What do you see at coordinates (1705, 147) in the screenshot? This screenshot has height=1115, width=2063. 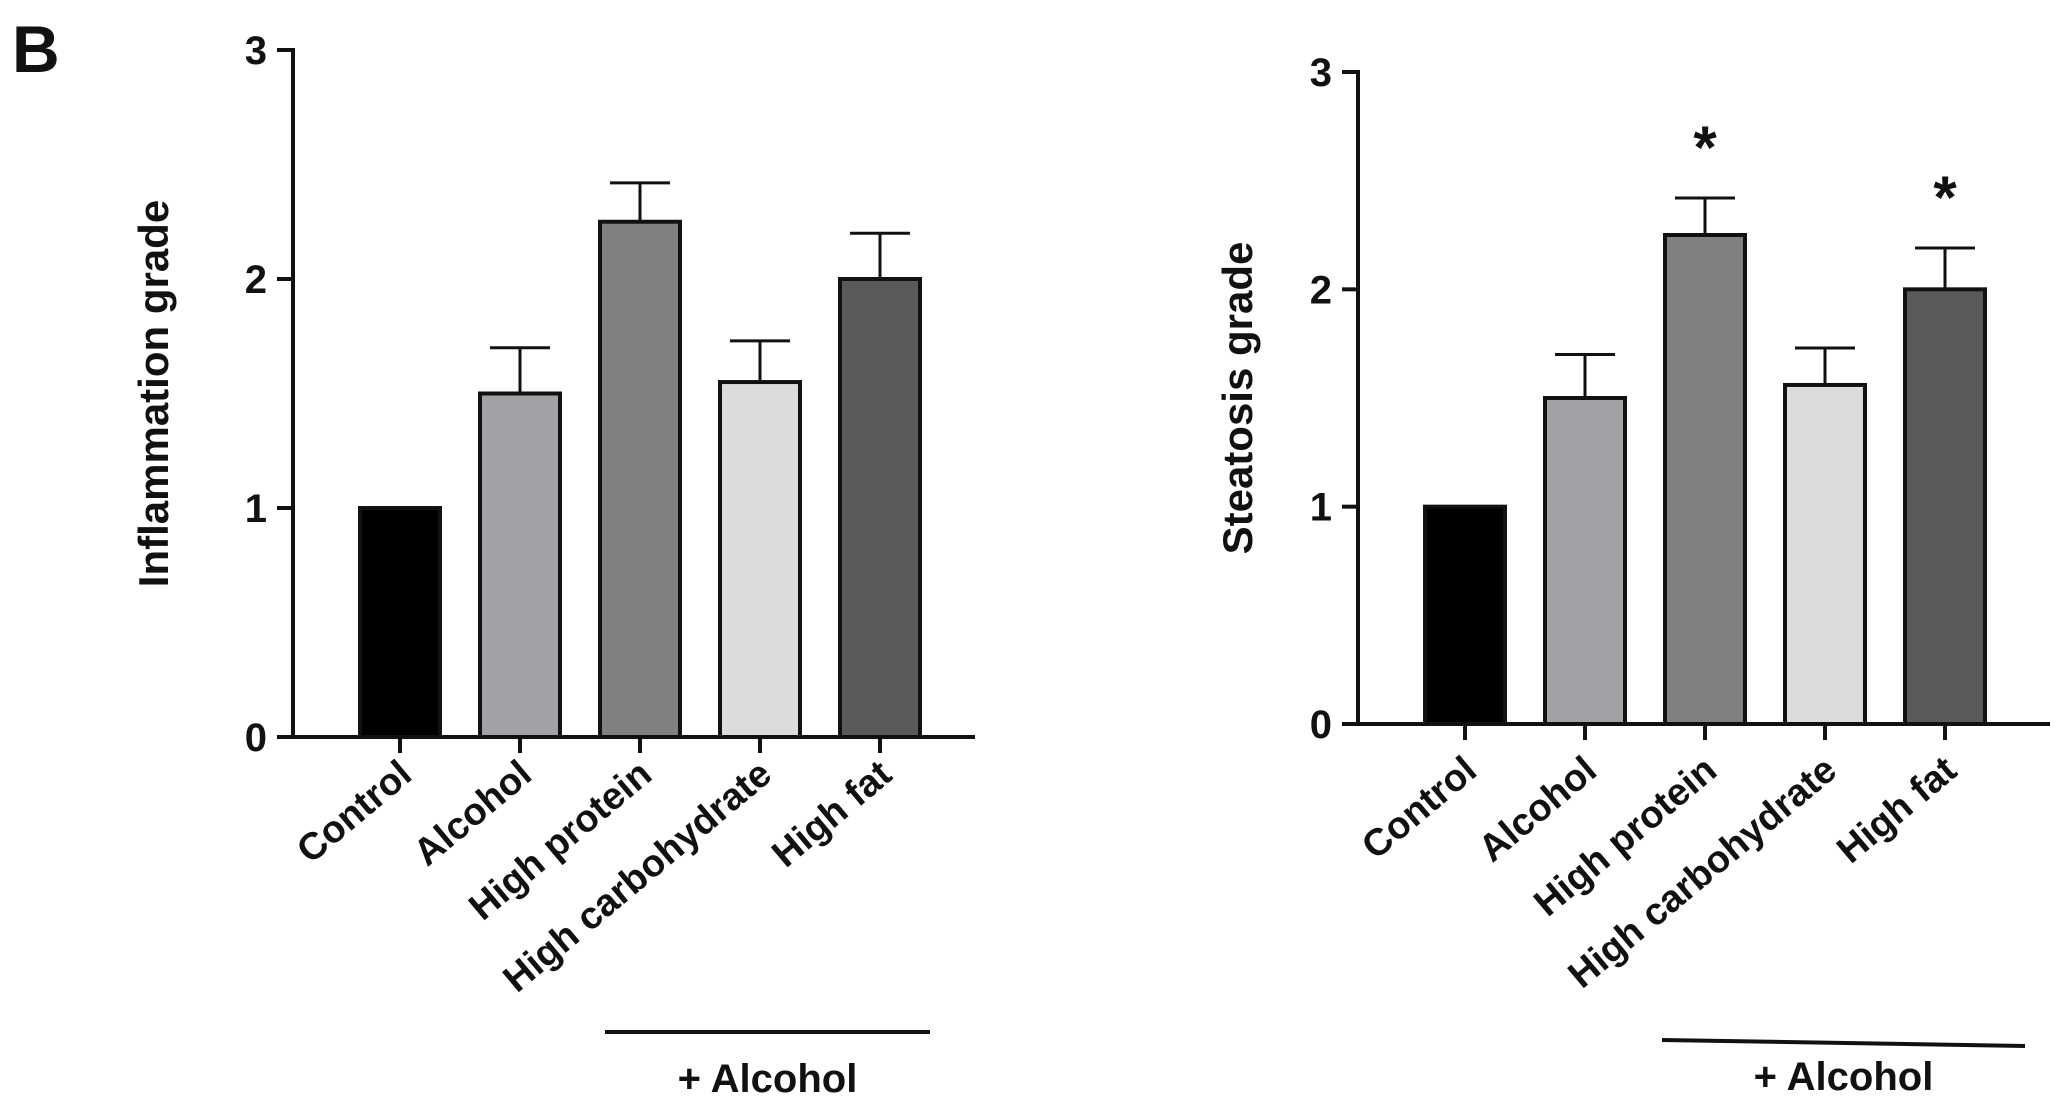 I see `significance-marker-high-protein: *` at bounding box center [1705, 147].